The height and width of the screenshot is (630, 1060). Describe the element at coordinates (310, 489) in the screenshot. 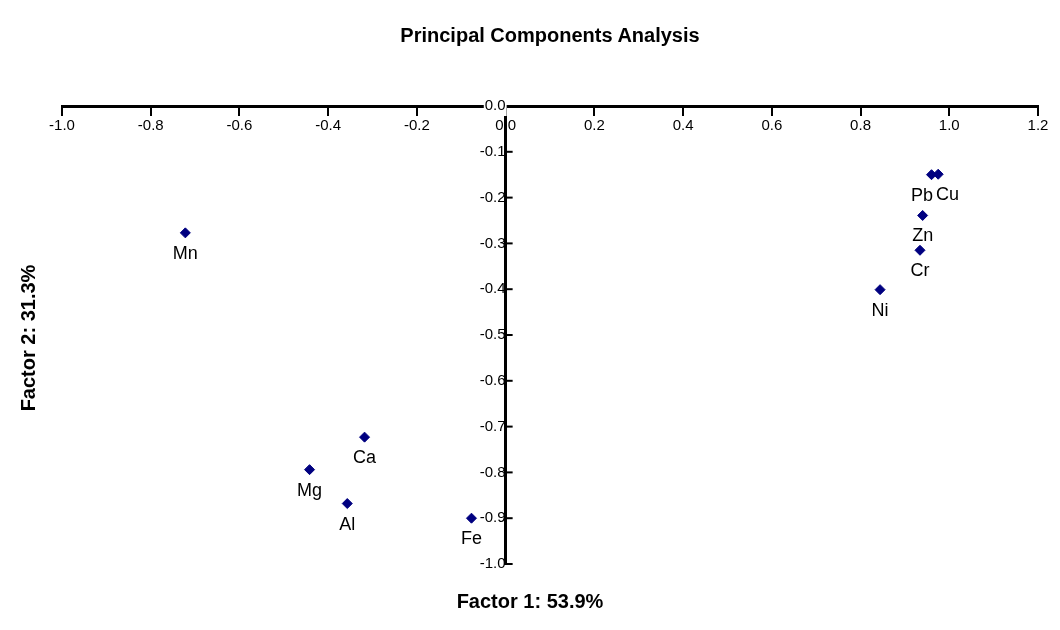

I see `annotation: Mg` at that location.